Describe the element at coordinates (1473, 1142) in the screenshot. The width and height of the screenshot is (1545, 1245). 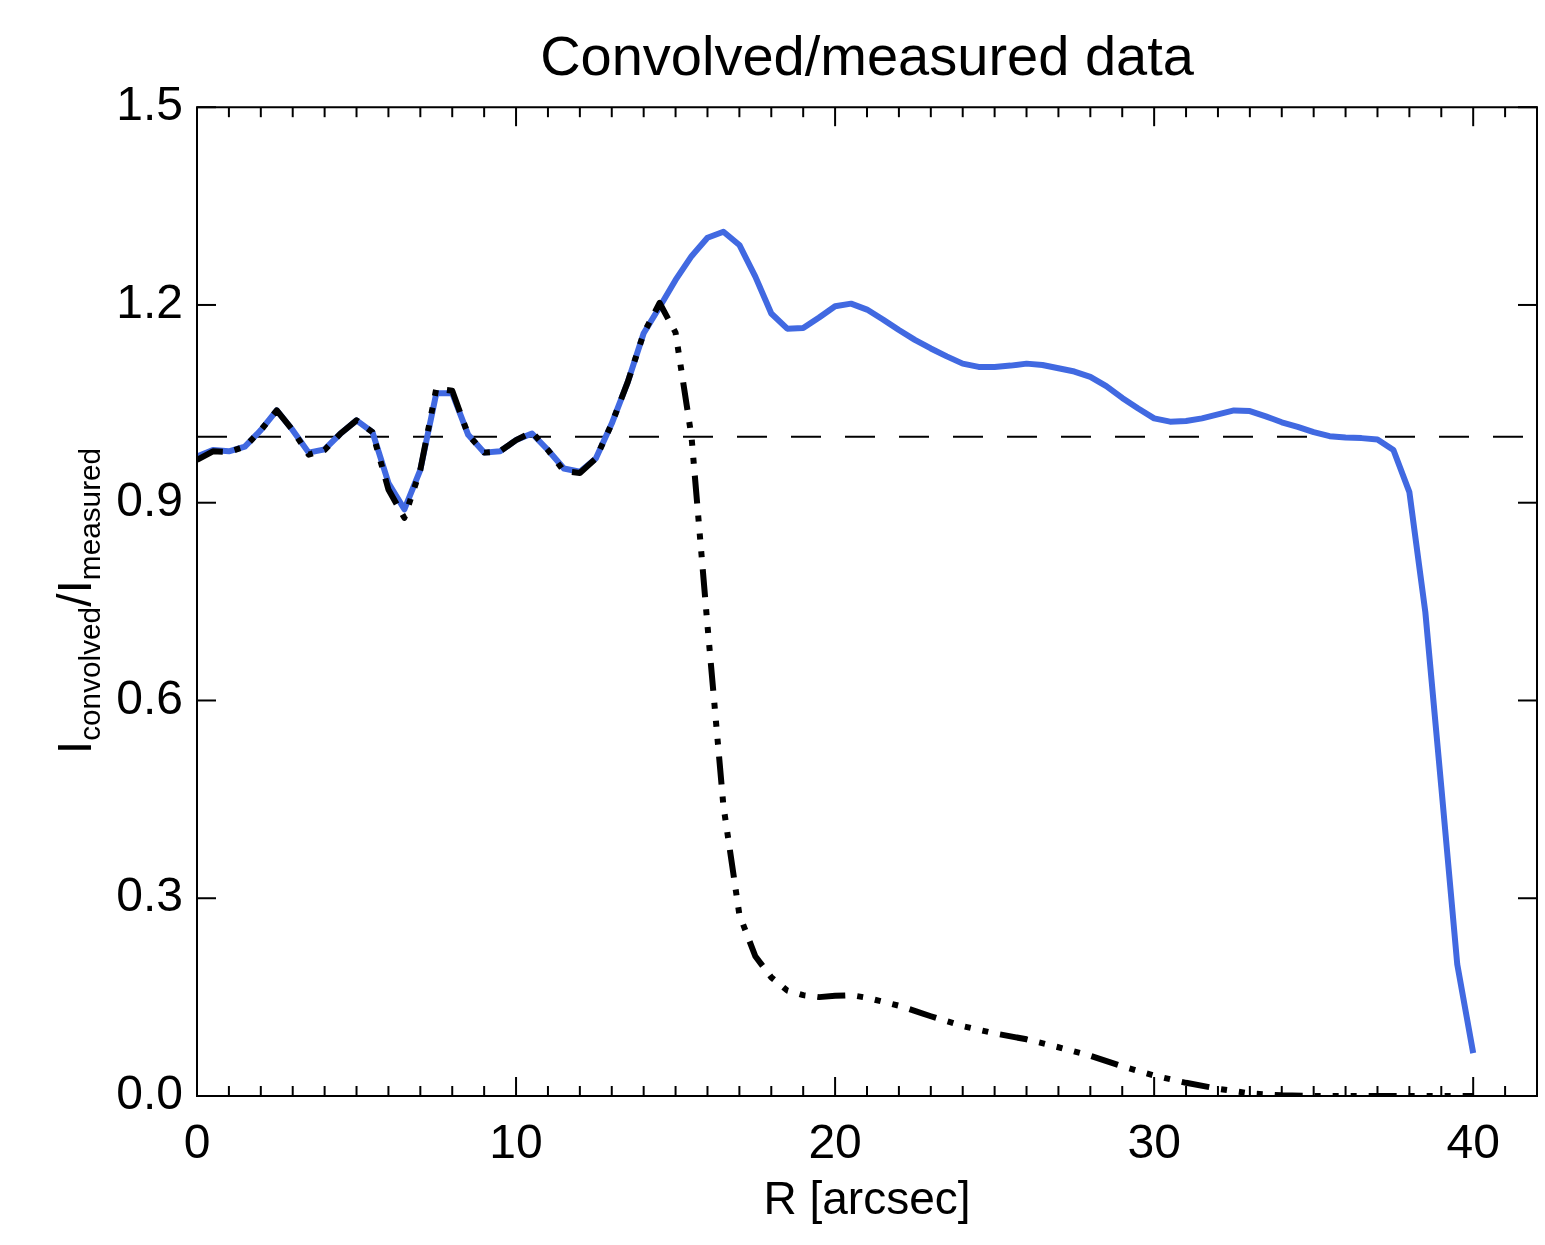
I see `x-tick-label: 40` at that location.